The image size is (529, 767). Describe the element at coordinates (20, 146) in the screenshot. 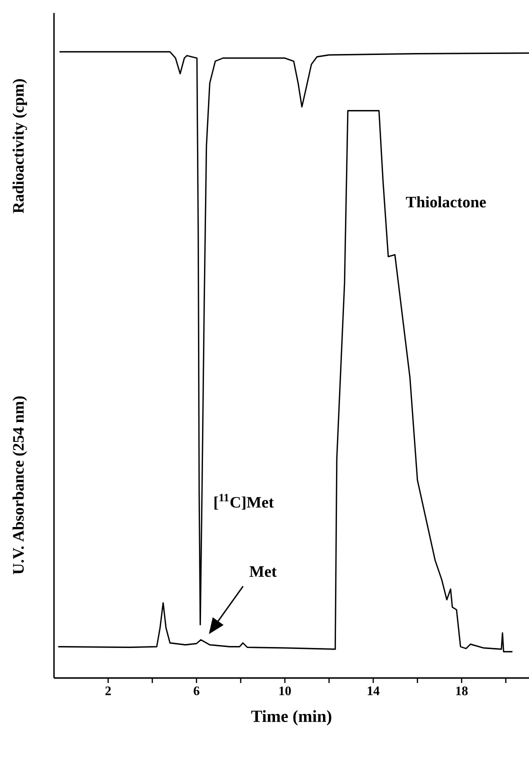

I see `text: Radioactivity (cpm)` at that location.